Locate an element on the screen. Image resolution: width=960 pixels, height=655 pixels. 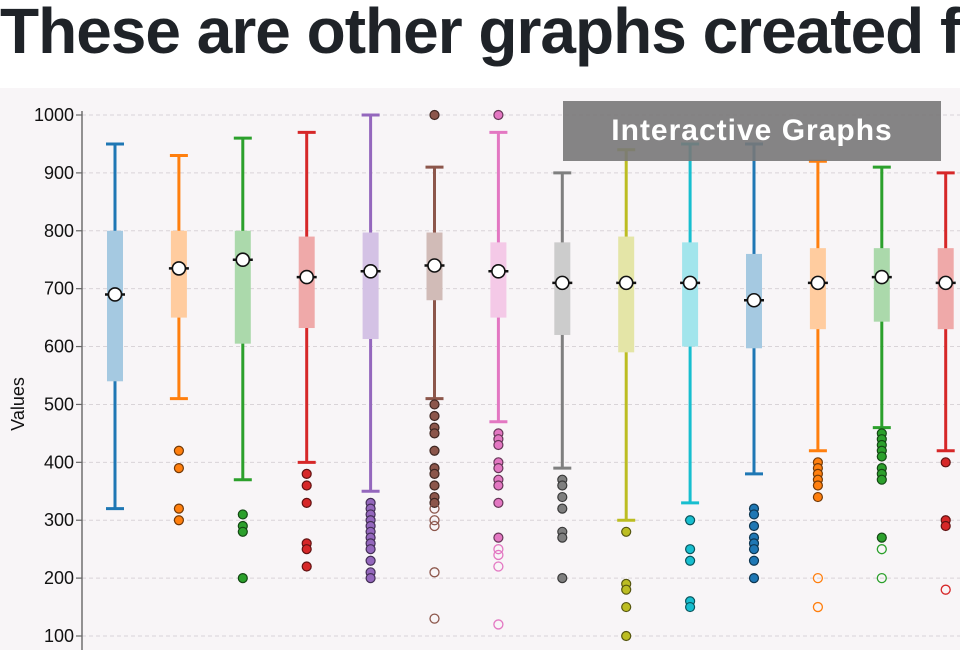
y-tick-label: 900 is located at coordinates (59, 173).